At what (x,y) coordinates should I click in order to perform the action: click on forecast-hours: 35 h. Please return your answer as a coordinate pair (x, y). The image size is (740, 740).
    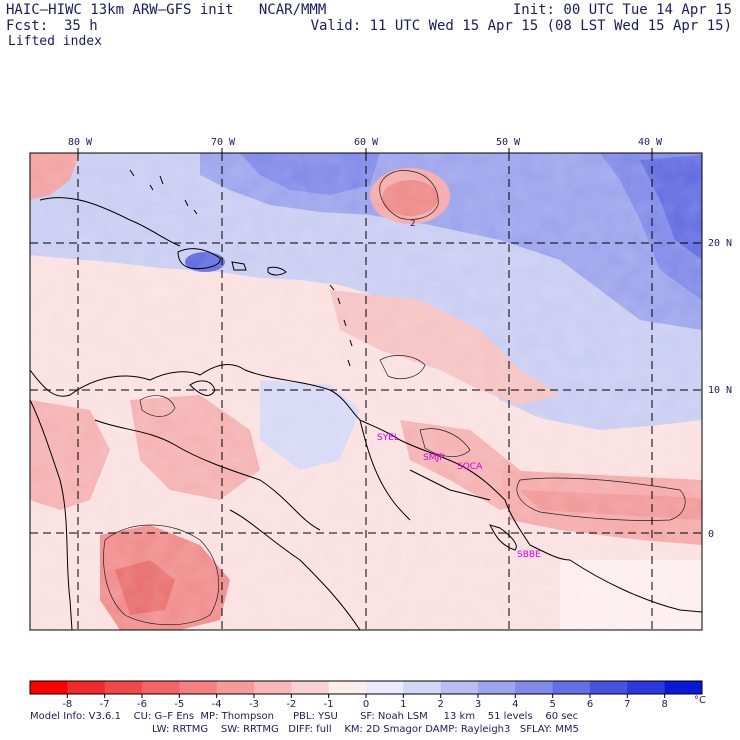
    Looking at the image, I should click on (81, 26).